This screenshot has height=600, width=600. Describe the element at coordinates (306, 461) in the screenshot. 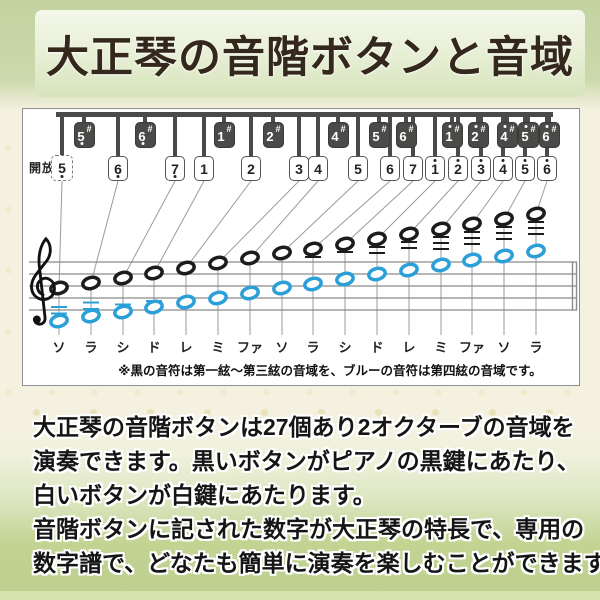

I see `text-line: 演奏できます。黒いボタンがピアノの黒鍵にあたり、` at that location.